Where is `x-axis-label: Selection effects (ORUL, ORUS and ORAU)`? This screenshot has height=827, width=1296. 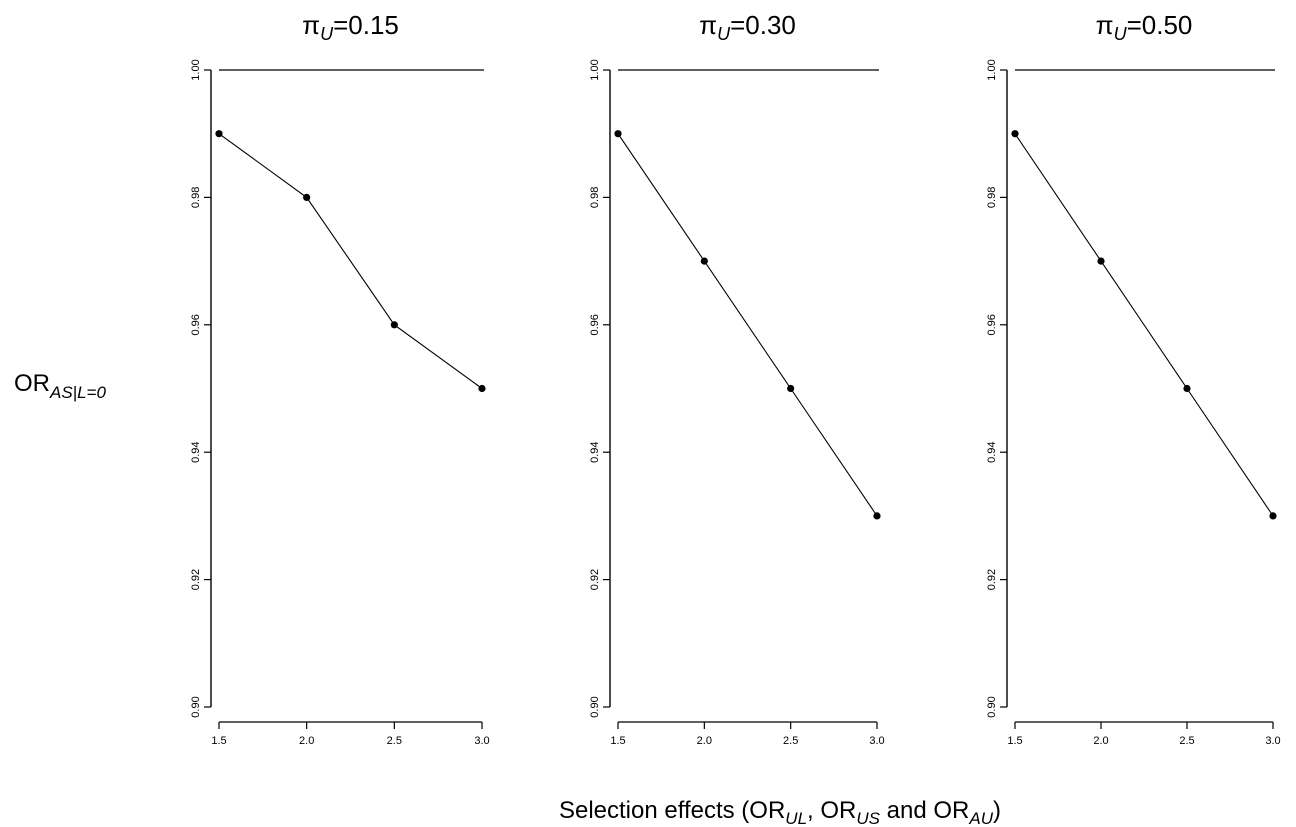
x-axis-label: Selection effects (ORUL, ORUS and ORAU) is located at coordinates (780, 812).